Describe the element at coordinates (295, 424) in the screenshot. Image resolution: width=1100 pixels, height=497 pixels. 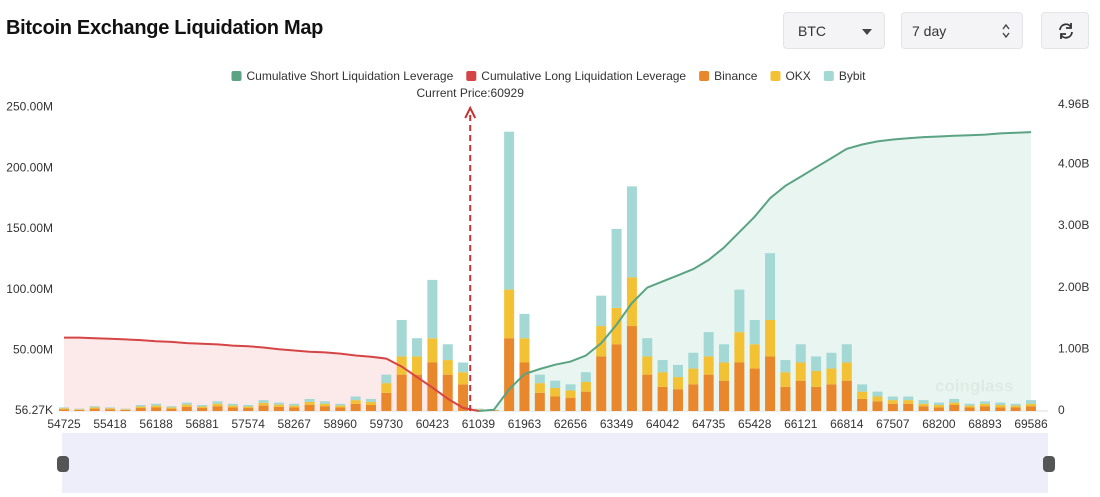
I see `x-tick-label: 58267` at that location.